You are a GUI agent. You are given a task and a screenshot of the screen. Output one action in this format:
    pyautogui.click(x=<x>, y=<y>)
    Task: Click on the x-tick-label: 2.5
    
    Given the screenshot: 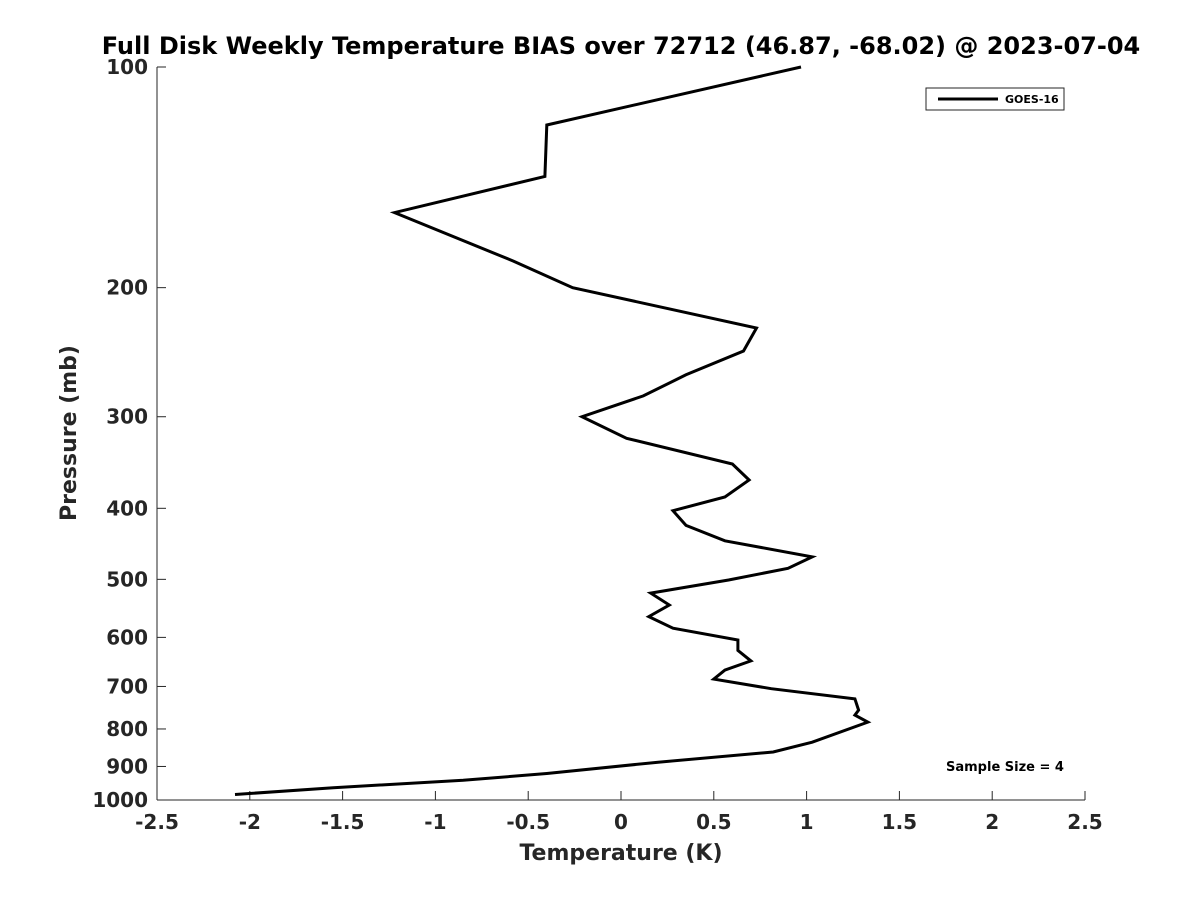 What is the action you would take?
    pyautogui.click(x=1084, y=822)
    